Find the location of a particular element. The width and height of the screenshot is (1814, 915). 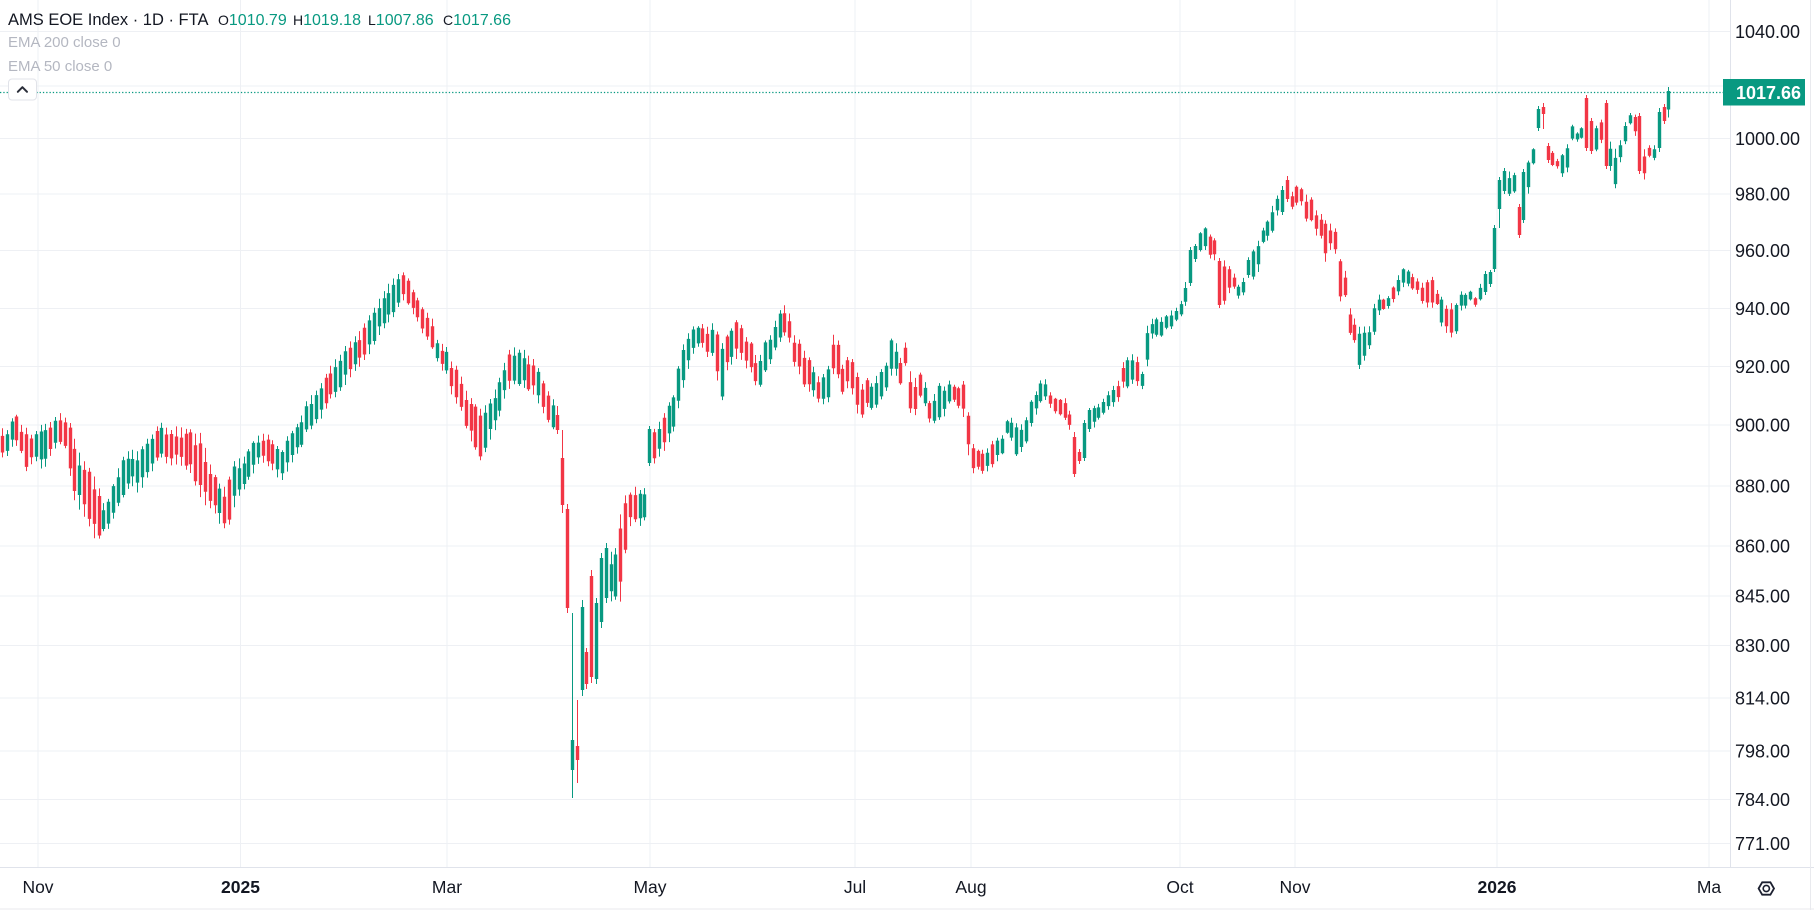

svg-text: 1017.66 is located at coordinates (1768, 93).